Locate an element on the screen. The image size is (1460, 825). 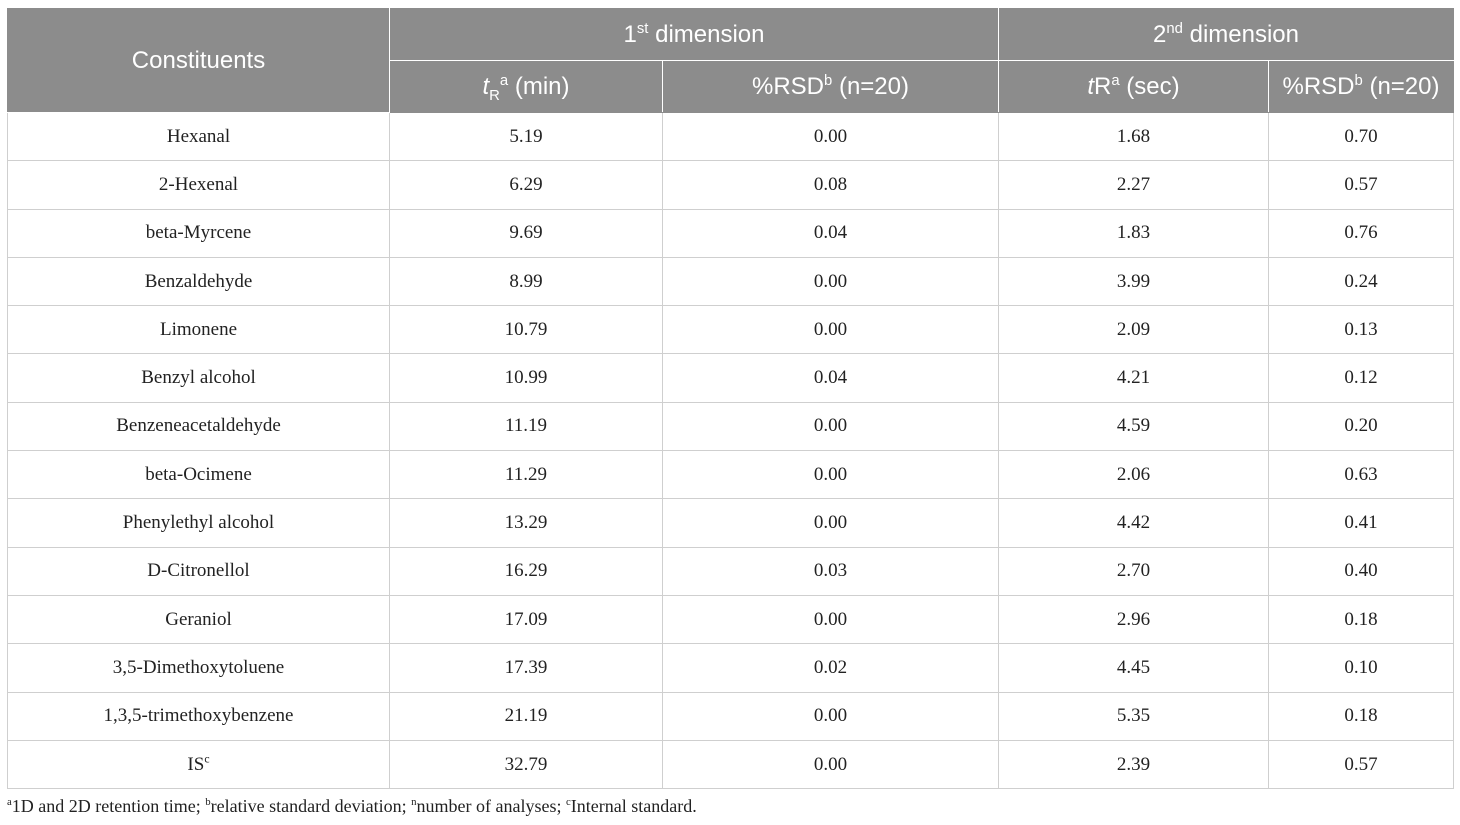
cell-constituent: D-Citronellol is located at coordinates (198, 571).